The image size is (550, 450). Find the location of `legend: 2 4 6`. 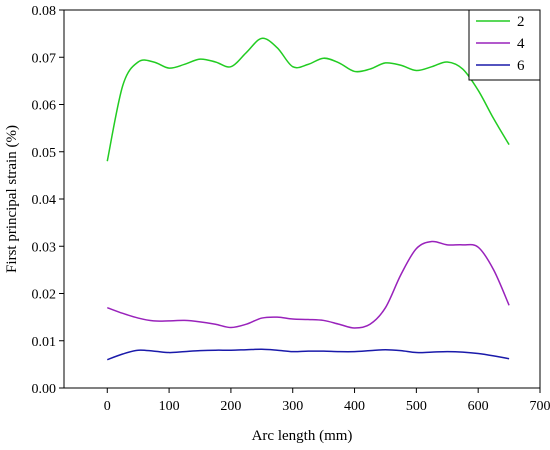

legend: 2 4 6 is located at coordinates (504, 45).